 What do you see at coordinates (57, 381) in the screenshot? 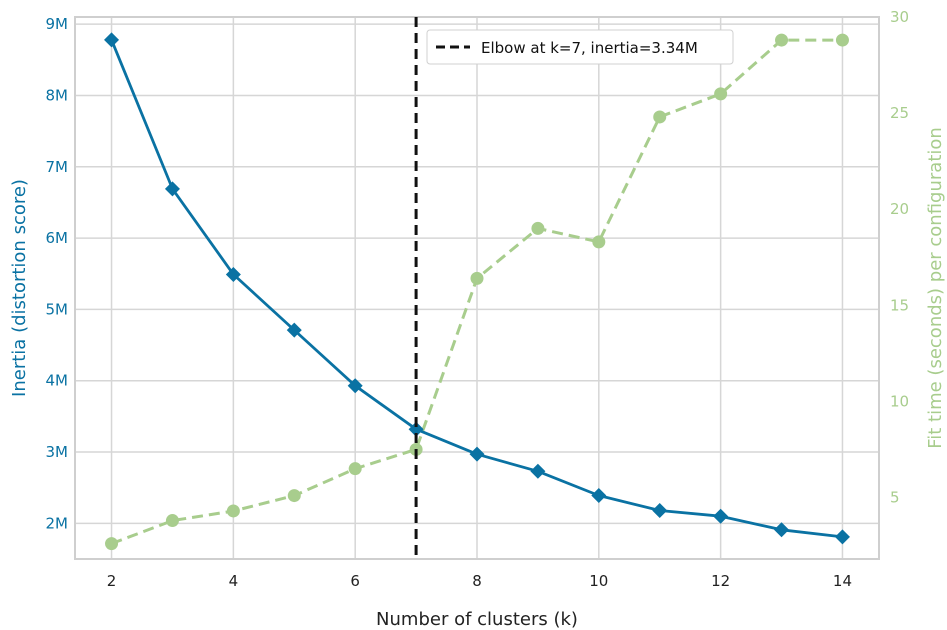
I see `y-tick-label: 4M` at bounding box center [57, 381].